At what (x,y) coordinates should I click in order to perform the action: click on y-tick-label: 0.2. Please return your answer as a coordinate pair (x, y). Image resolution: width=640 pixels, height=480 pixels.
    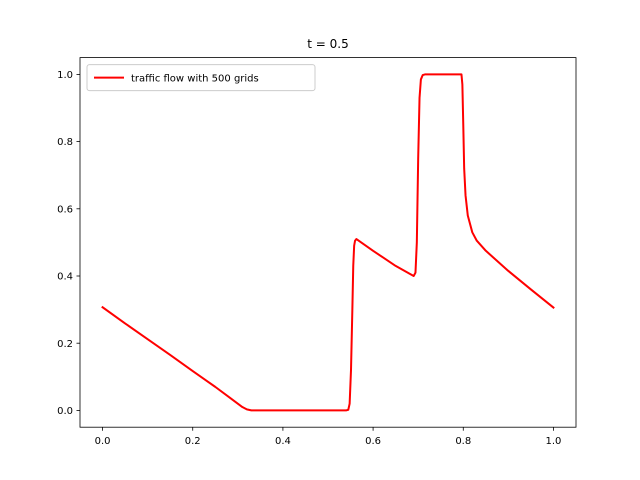
    Looking at the image, I should click on (65, 344).